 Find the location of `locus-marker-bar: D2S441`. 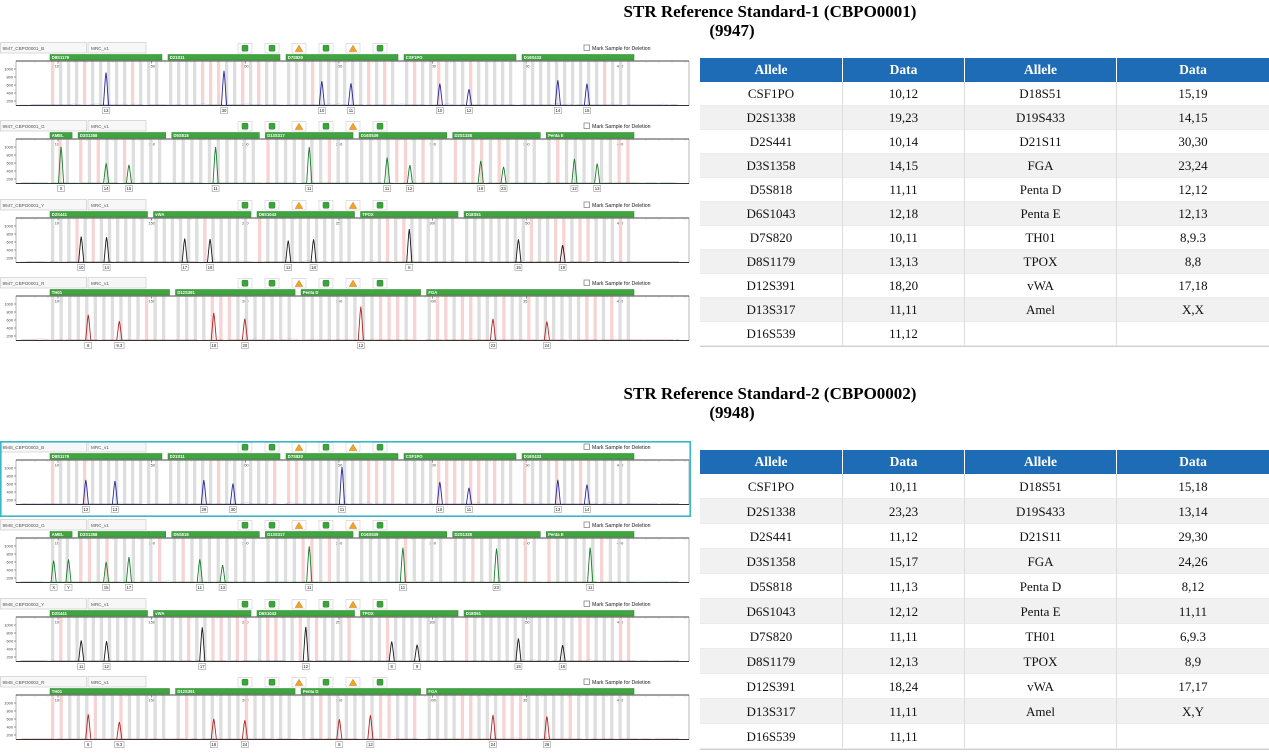

locus-marker-bar: D2S441 is located at coordinates (98, 613).